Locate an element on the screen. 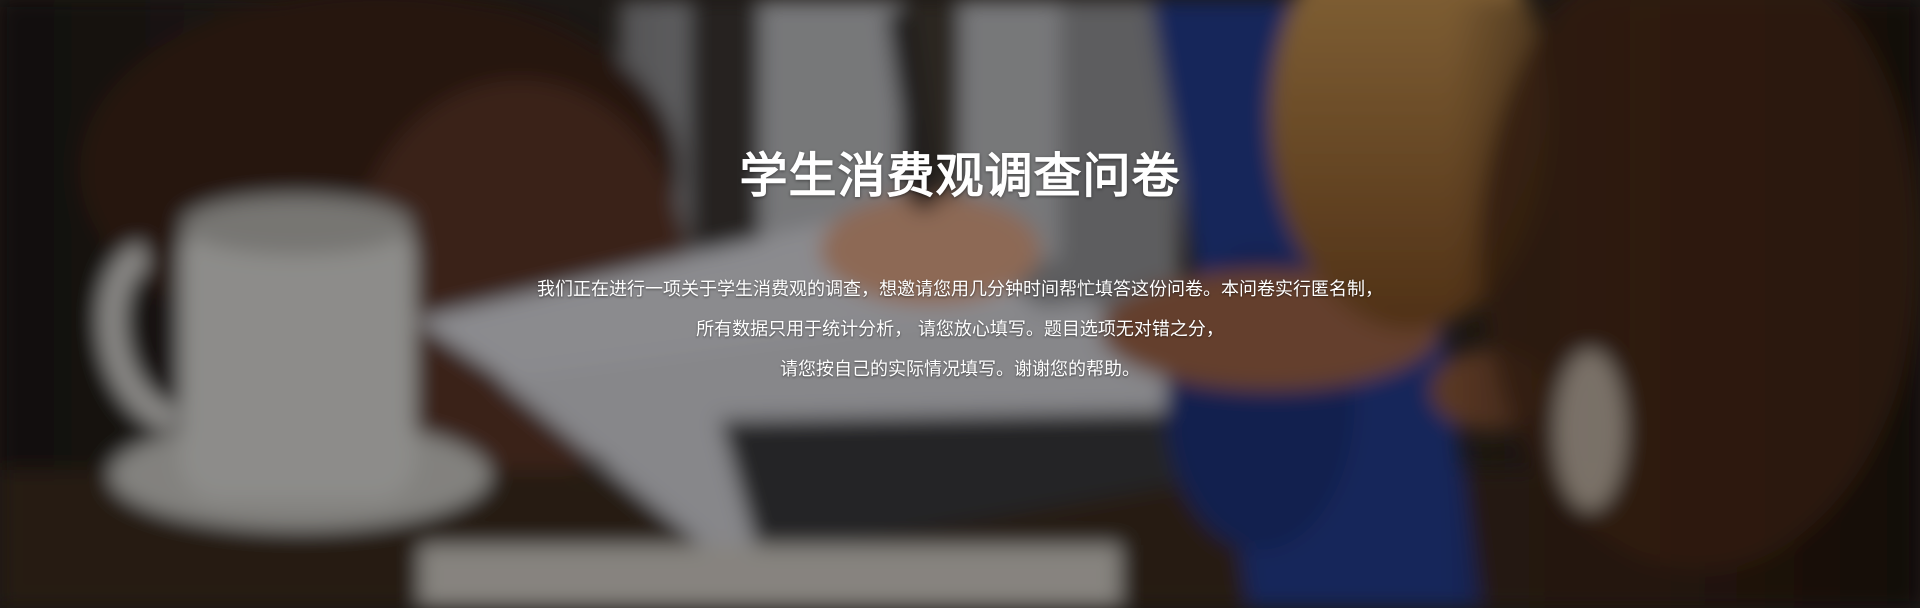 This screenshot has width=1920, height=608. description-line-3: 请您按自己的实际情况填写。谢谢您的帮助。 is located at coordinates (960, 369).